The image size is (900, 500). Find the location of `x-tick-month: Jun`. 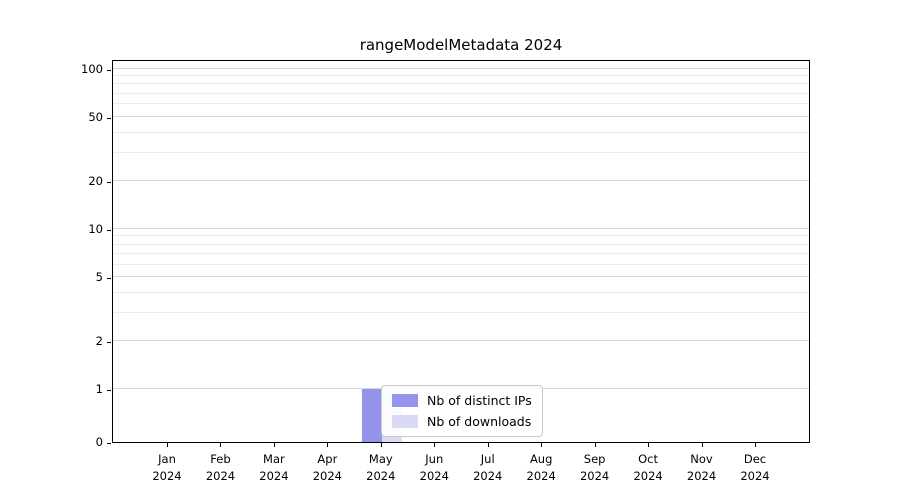

x-tick-month: Jun is located at coordinates (434, 459).